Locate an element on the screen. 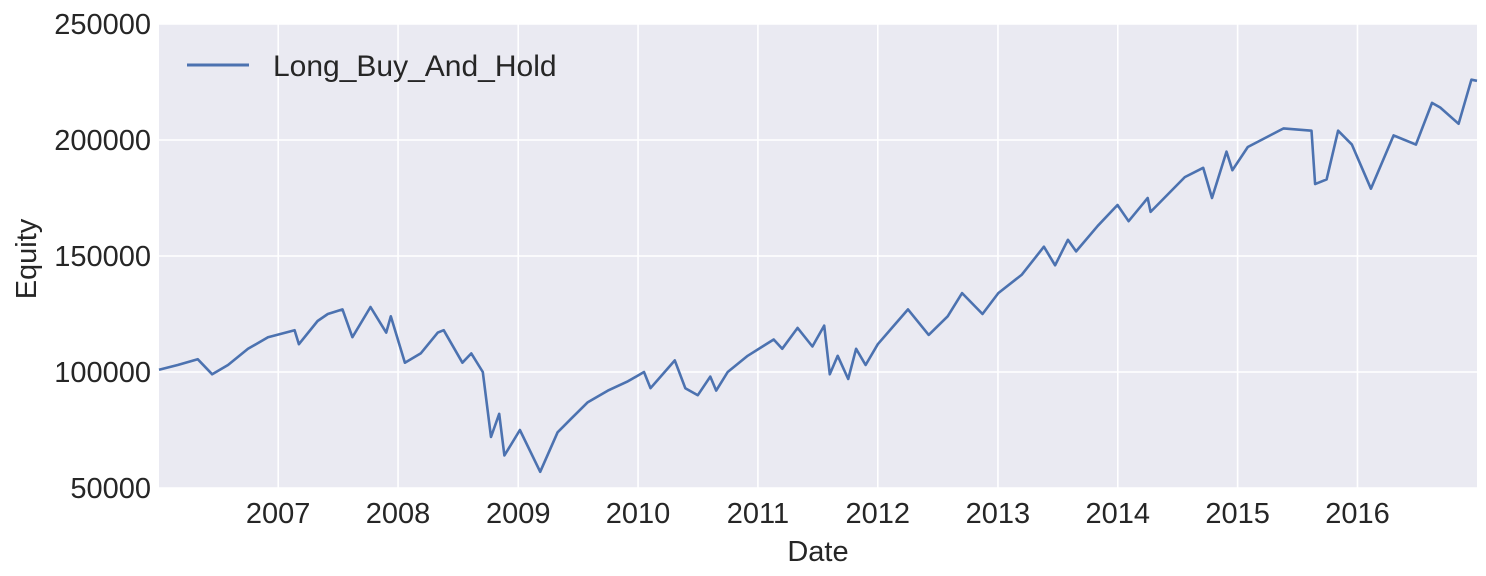  legend: Long_Buy_And_Hold is located at coordinates (372, 66).